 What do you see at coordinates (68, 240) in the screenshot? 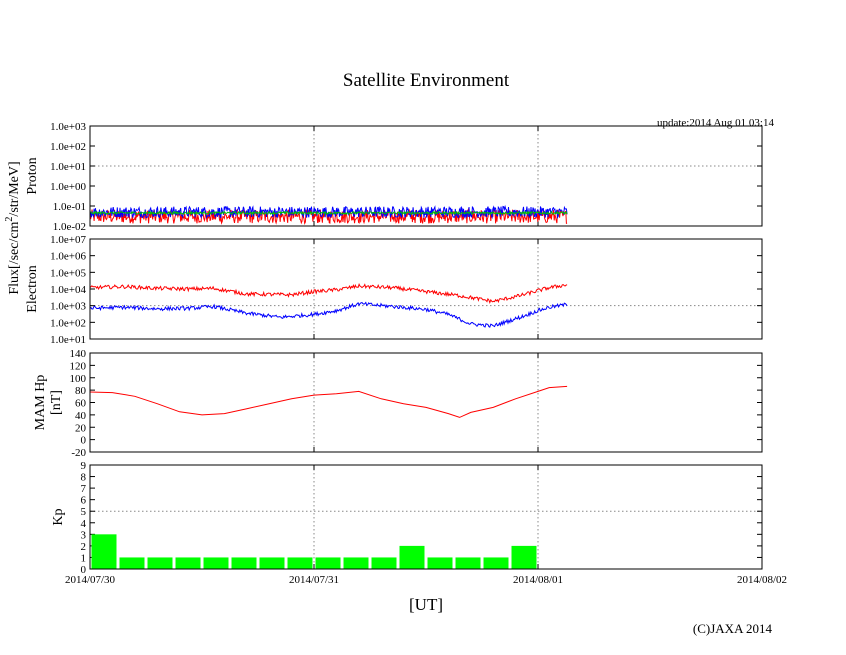
I see `y-tick-label: 1.0e+07` at bounding box center [68, 240].